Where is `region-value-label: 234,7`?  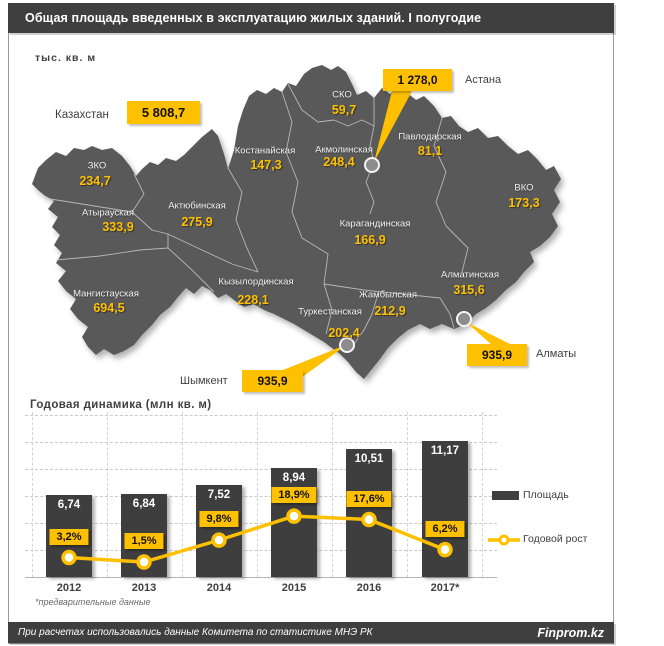 region-value-label: 234,7 is located at coordinates (95, 181).